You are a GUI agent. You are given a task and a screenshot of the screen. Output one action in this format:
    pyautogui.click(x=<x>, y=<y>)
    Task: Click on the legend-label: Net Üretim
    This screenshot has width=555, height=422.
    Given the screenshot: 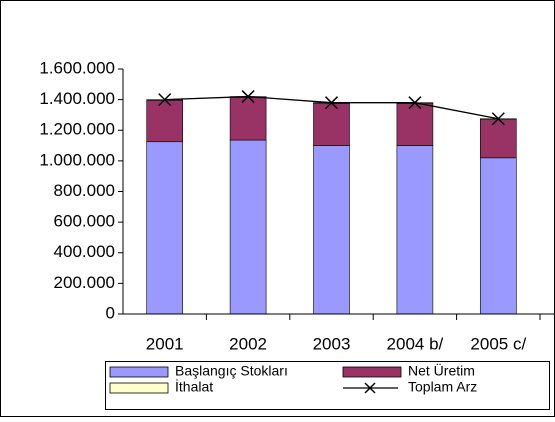 What is the action you would take?
    pyautogui.click(x=441, y=370)
    